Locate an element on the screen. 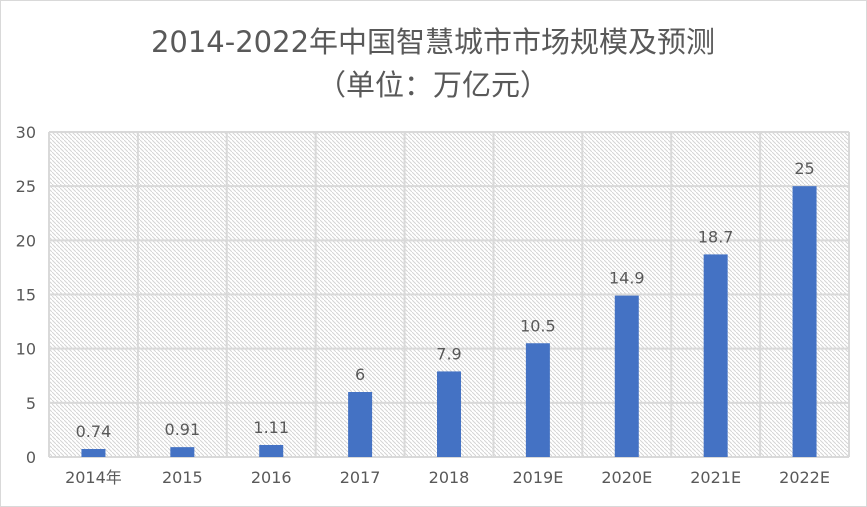  x-tick-label: 2016 is located at coordinates (271, 477).